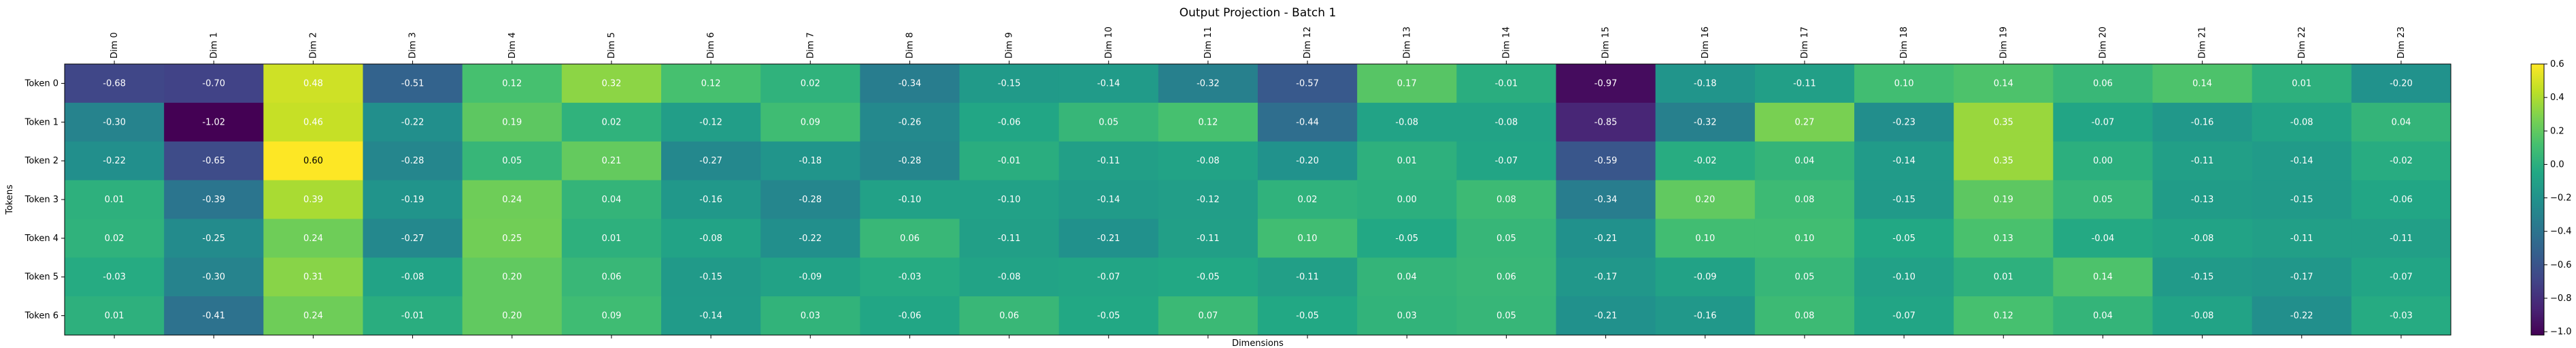 The width and height of the screenshot is (2576, 348). What do you see at coordinates (2301, 277) in the screenshot?
I see `cell-value-label: -0.17` at bounding box center [2301, 277].